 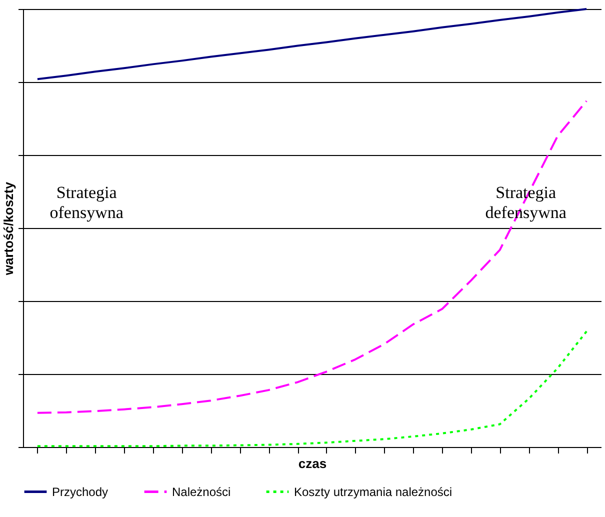 I want to click on legend-label: Koszty utrzymania należności, so click(x=373, y=491).